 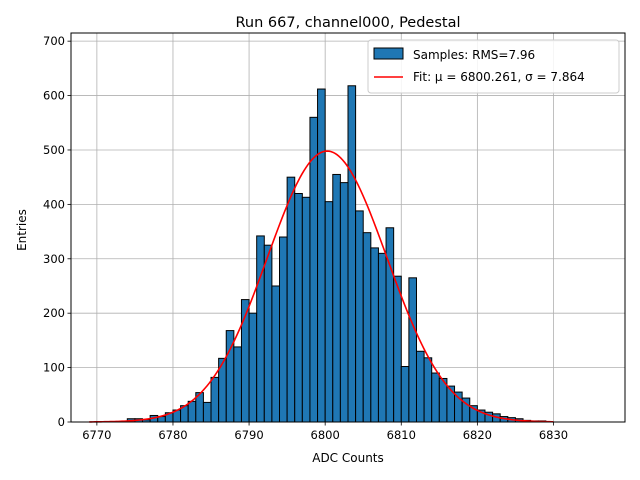 I want to click on y-tick-label: 0, so click(x=61, y=422).